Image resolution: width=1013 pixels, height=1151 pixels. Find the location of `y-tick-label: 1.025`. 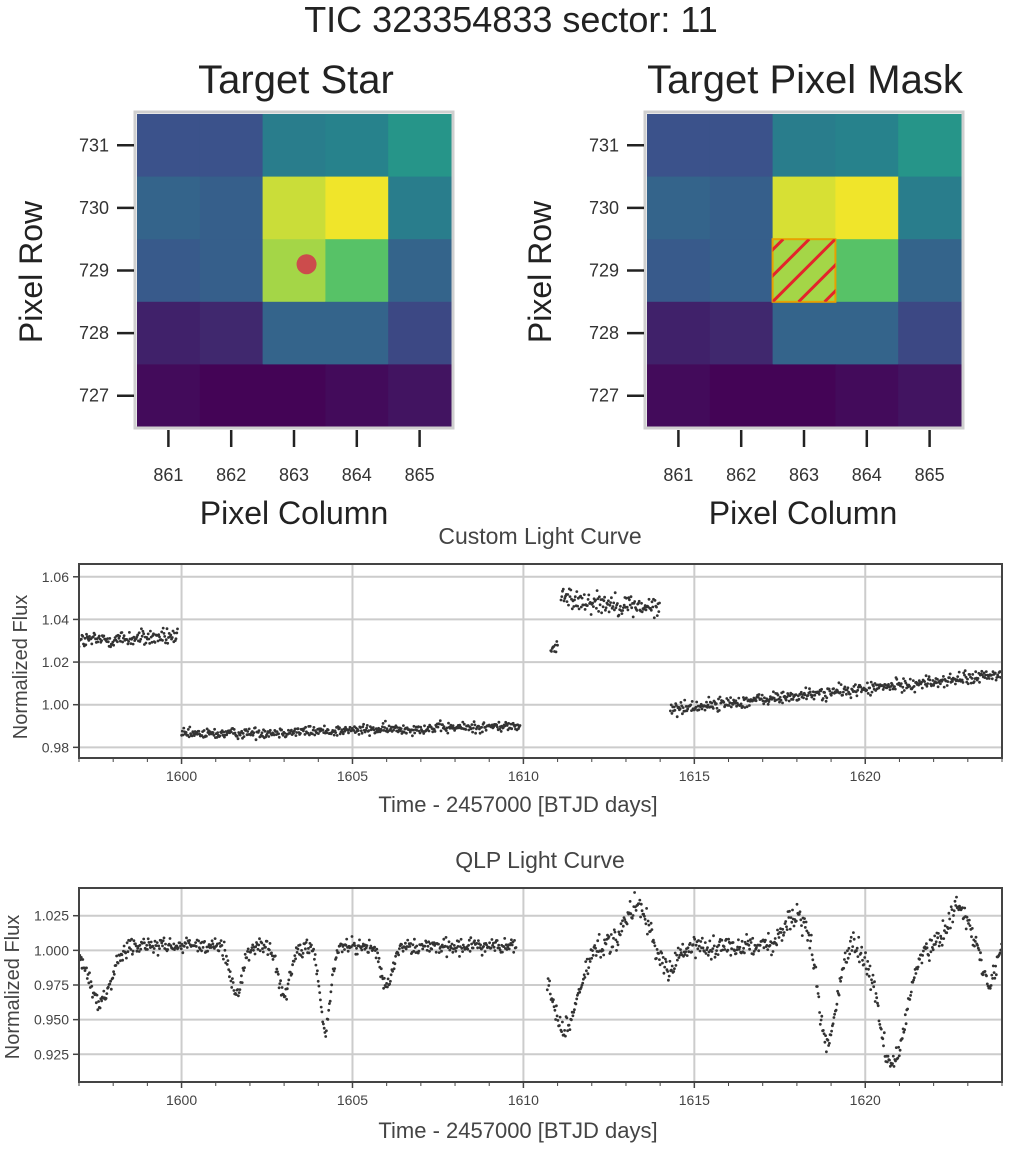

y-tick-label: 1.025 is located at coordinates (51, 916).